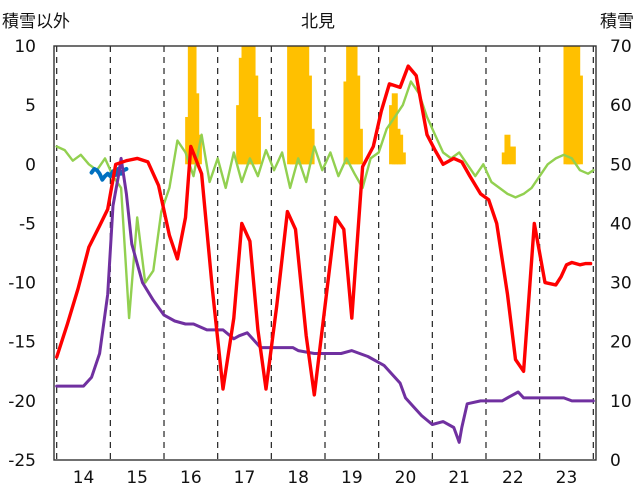 The image size is (636, 501). I want to click on y-axis-left-ticks: 10 5 0 -5 -10 -15 -20 -25, so click(22, 254).